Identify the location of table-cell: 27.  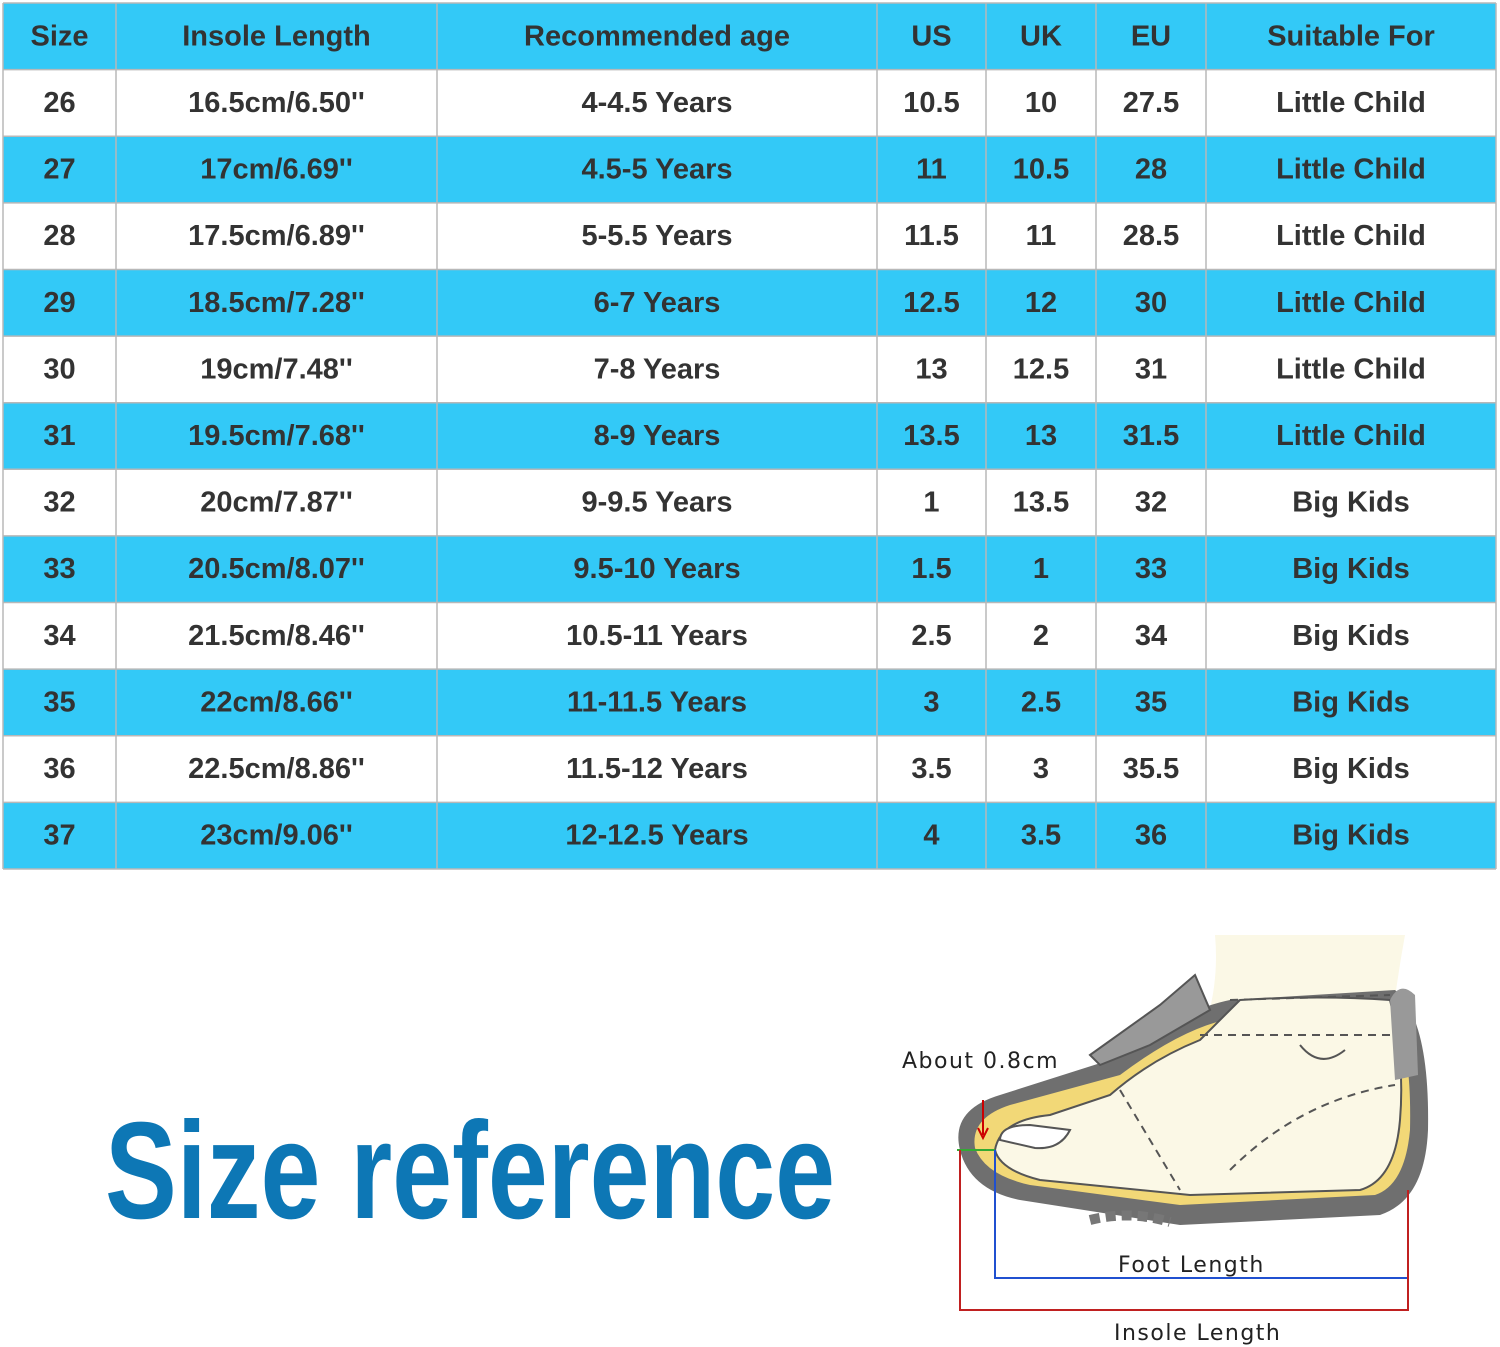
(59, 170).